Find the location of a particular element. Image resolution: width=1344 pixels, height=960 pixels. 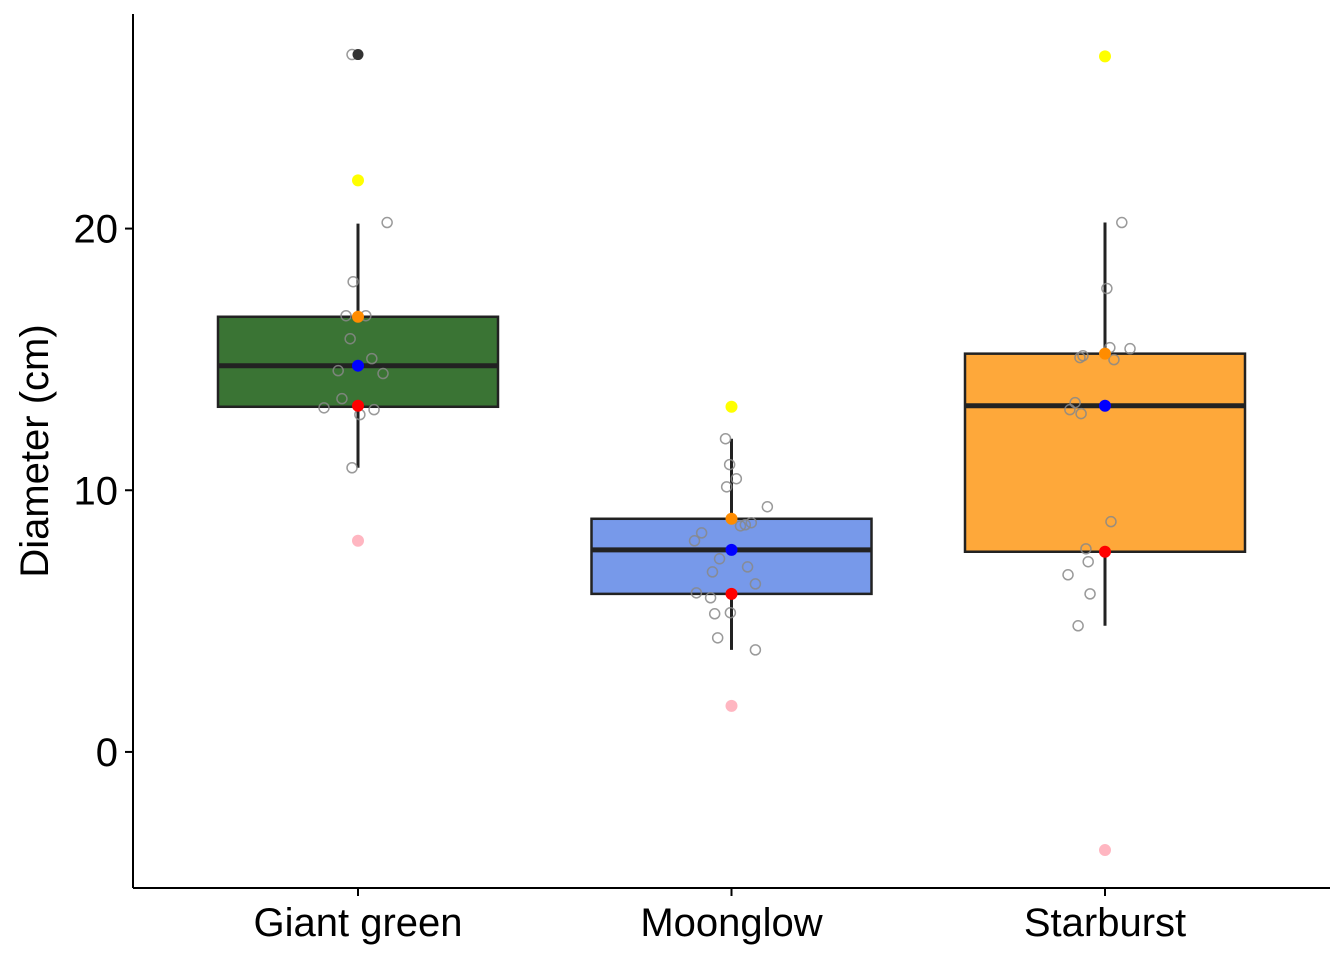

x-ticks: Giant green Moonglow Starburst is located at coordinates (719, 916).